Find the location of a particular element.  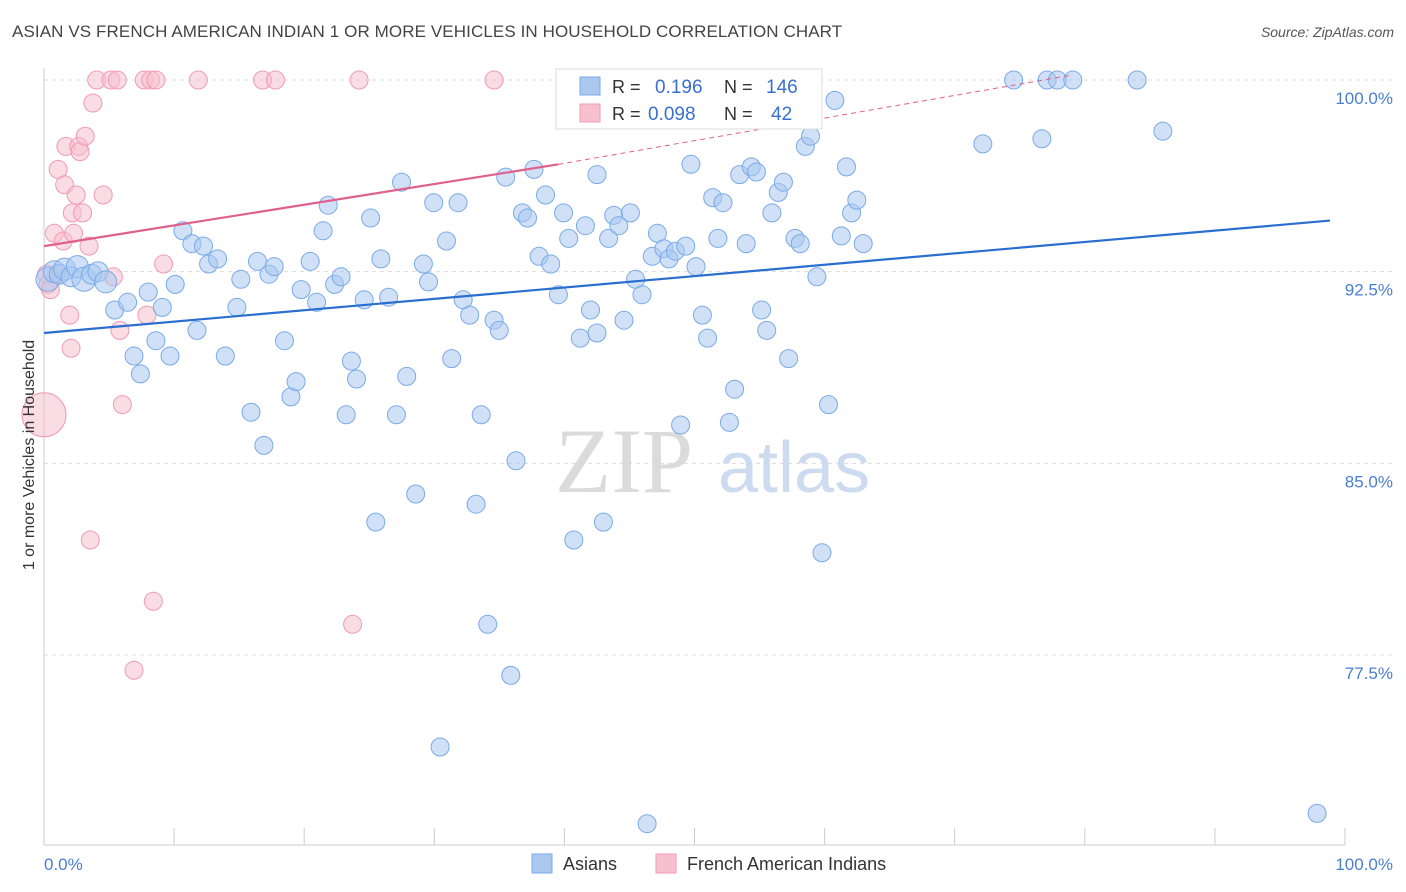

y-tick-label: 92.5% is located at coordinates (1369, 290).